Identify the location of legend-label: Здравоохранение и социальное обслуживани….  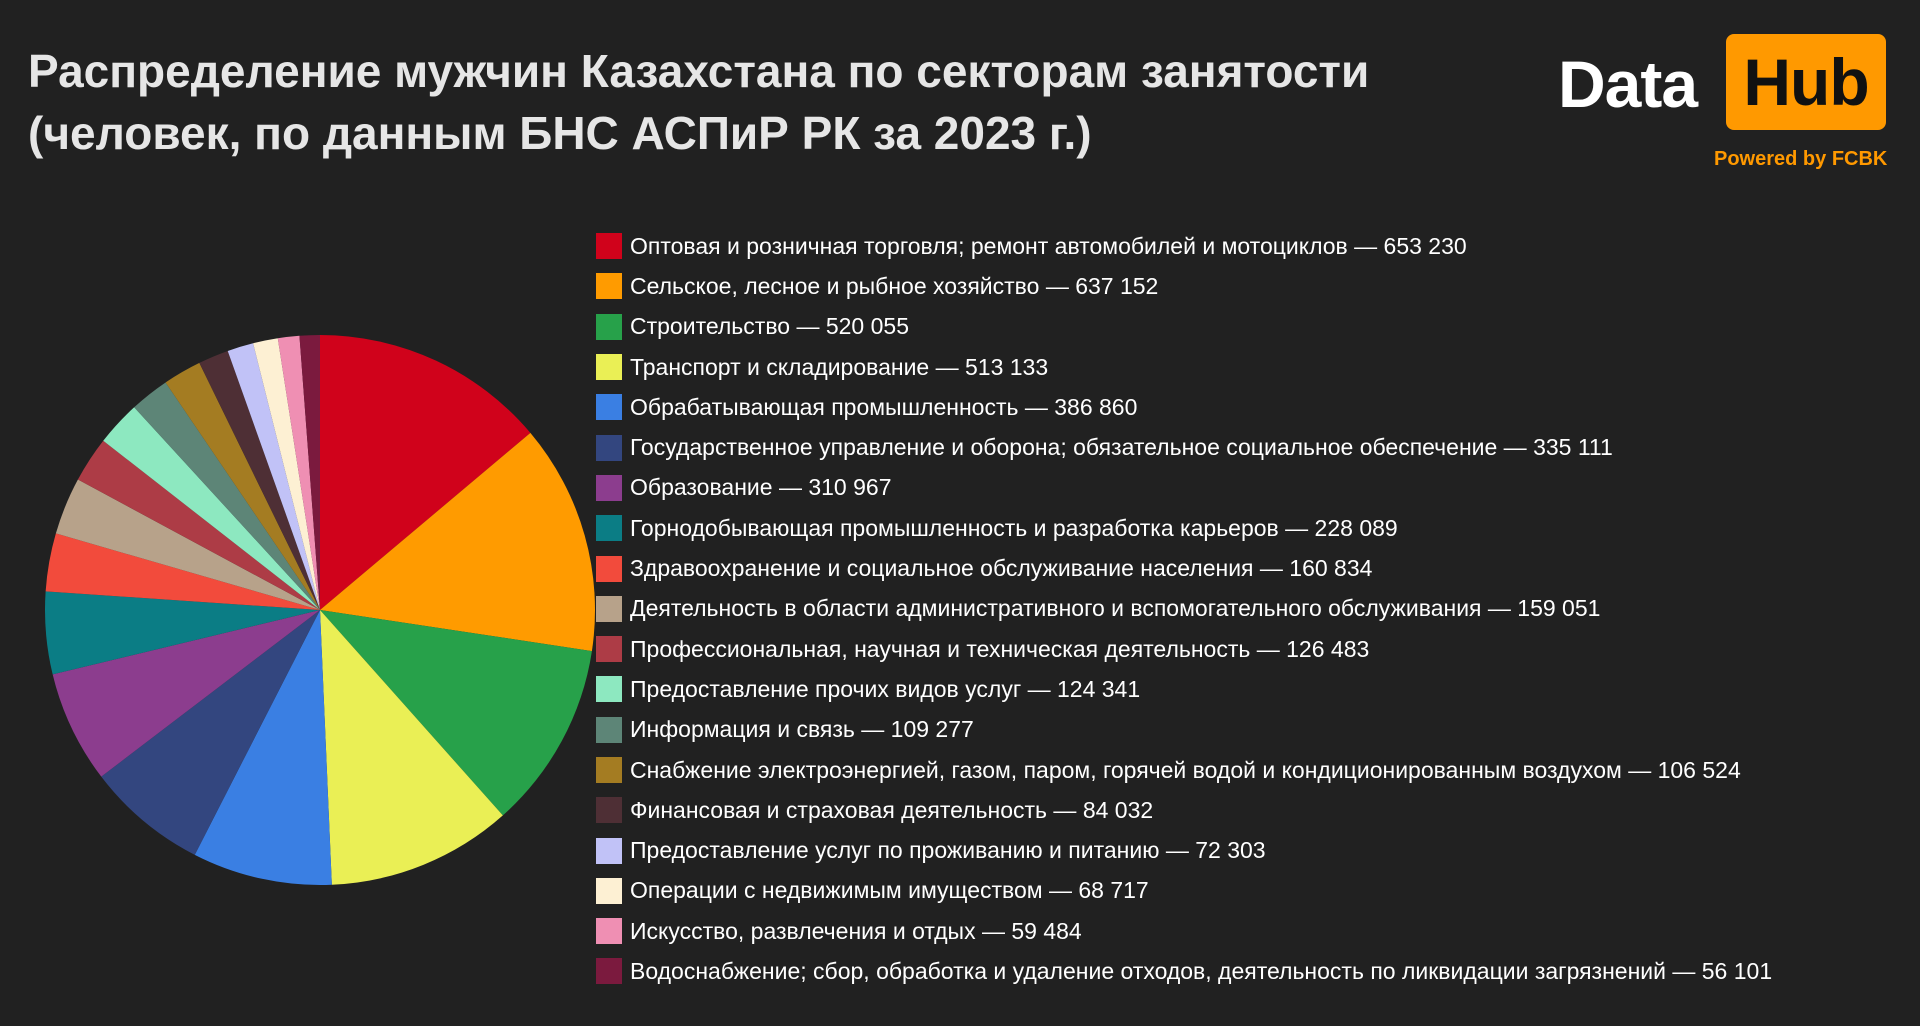
(1001, 568).